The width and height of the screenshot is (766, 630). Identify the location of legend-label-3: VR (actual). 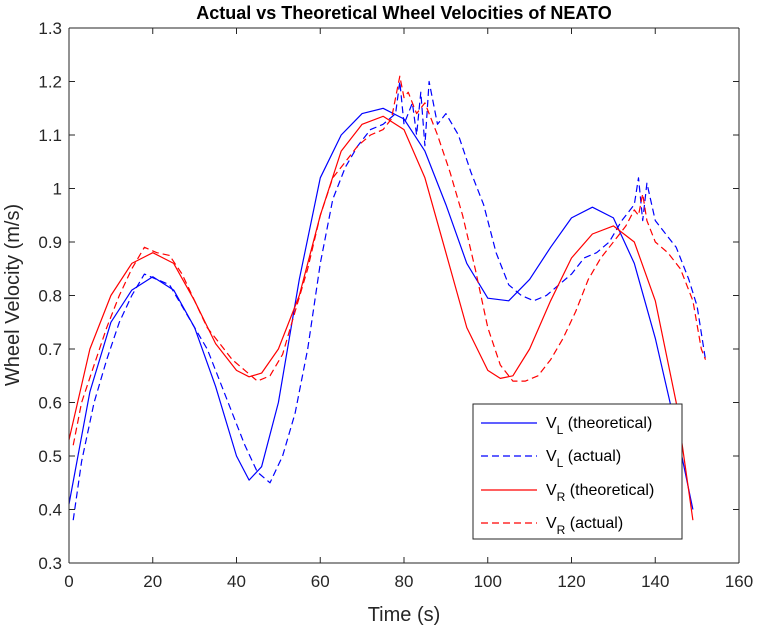
(584, 526).